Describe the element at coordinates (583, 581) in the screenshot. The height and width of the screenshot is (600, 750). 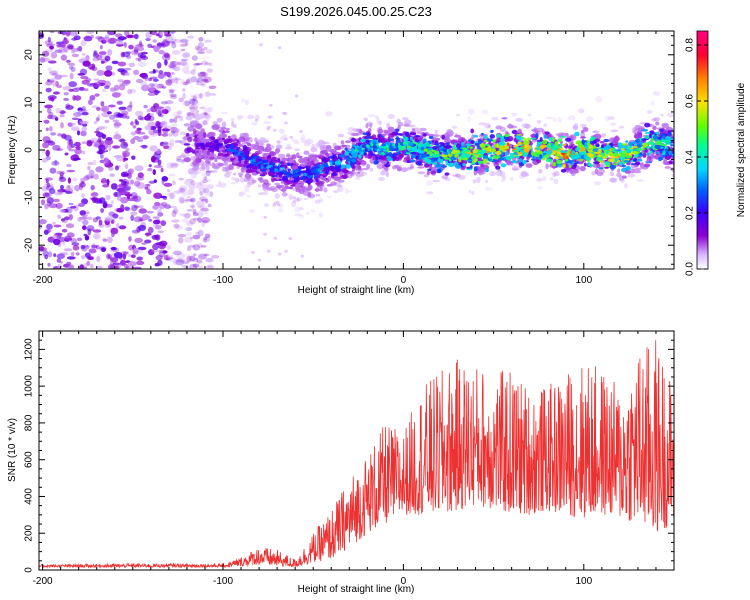
I see `snr-xtick-label: 100` at that location.